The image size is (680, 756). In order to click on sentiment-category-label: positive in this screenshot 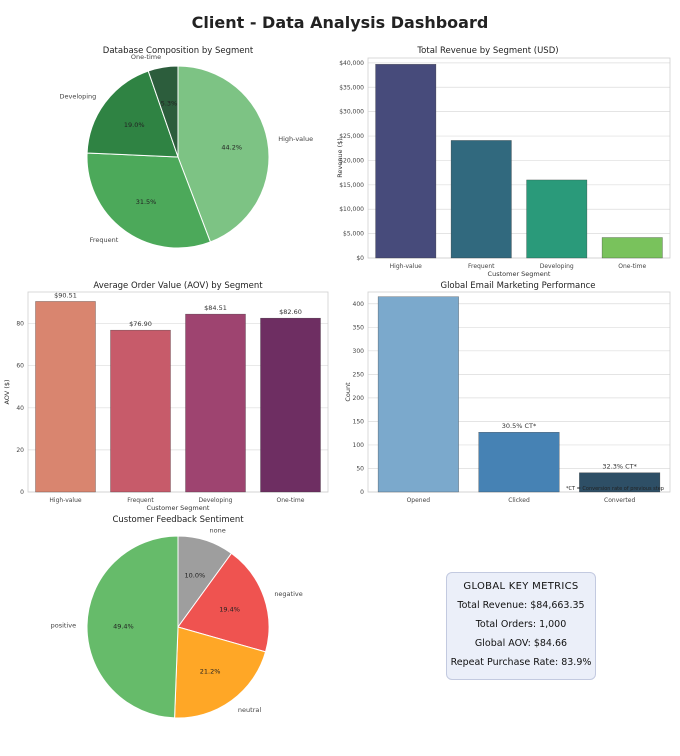, I will do `click(64, 626)`.